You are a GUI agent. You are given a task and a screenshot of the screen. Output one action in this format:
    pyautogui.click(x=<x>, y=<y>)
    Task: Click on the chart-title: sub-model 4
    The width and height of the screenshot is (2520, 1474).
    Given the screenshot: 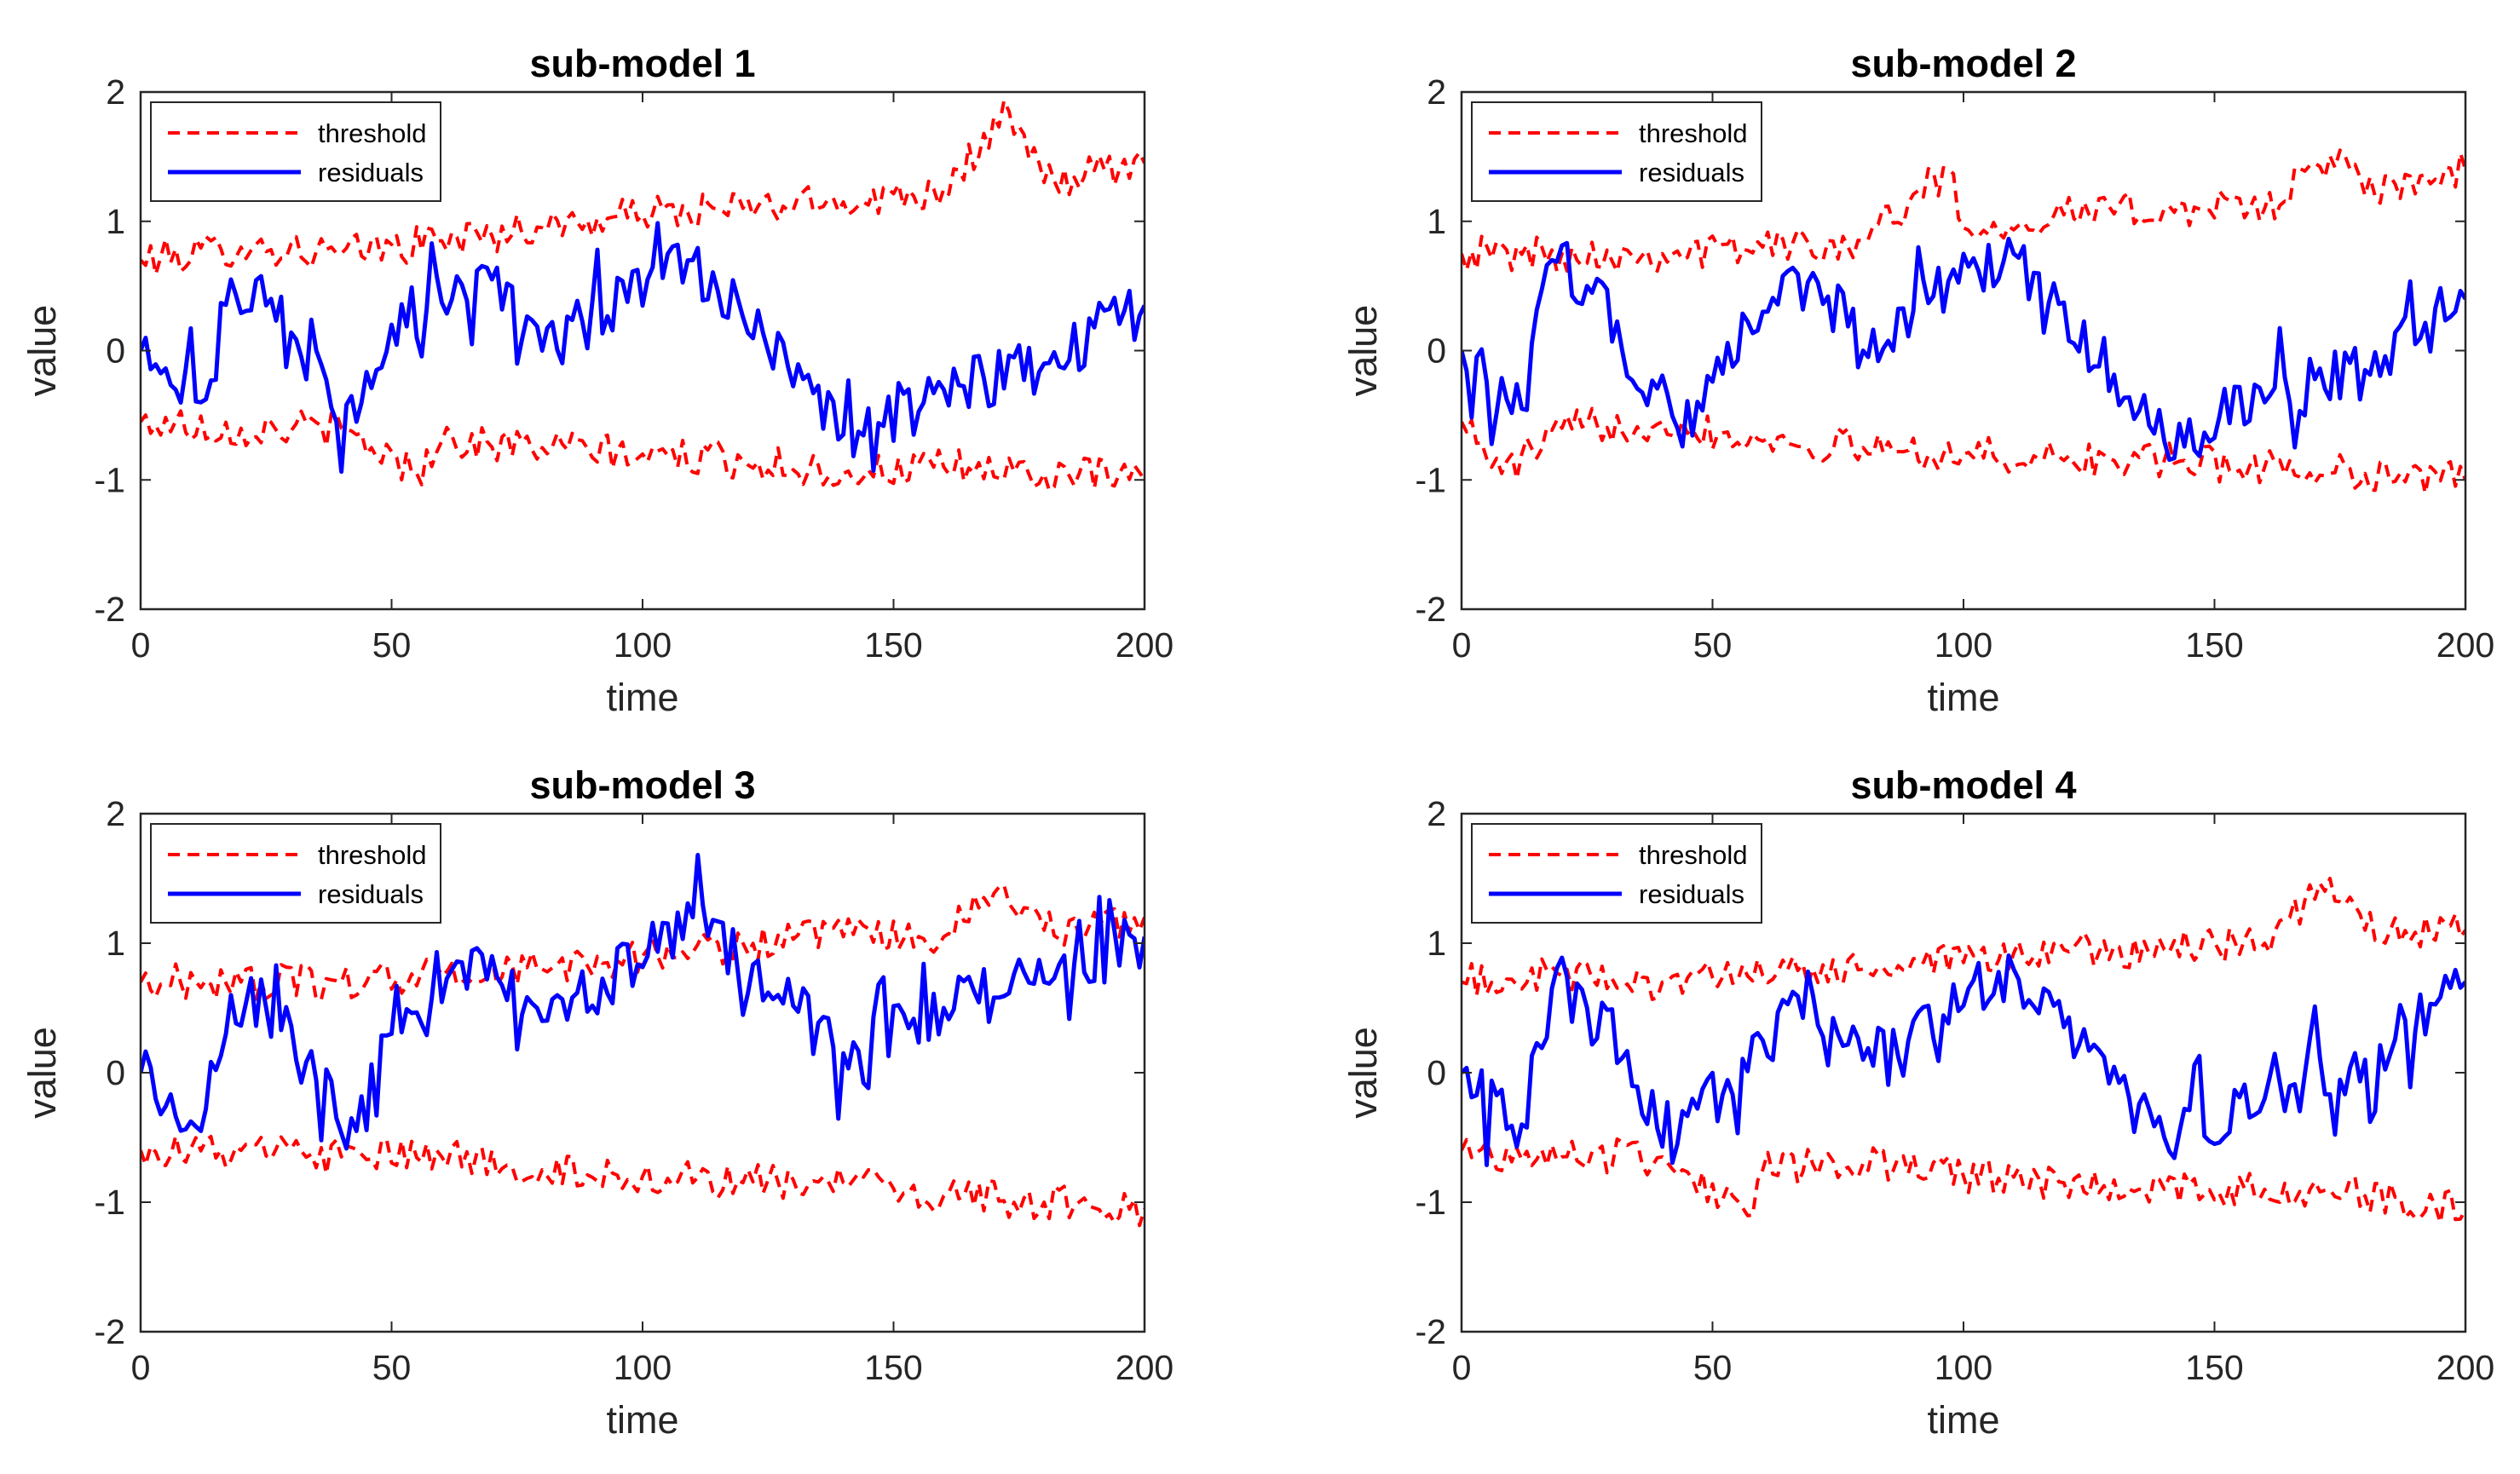 What is the action you would take?
    pyautogui.click(x=1963, y=785)
    